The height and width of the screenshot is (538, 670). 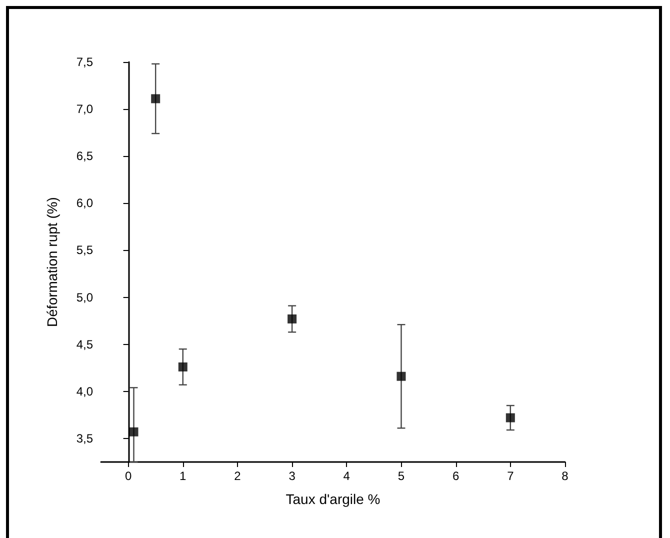 What do you see at coordinates (85, 391) in the screenshot?
I see `y-tick-label: 4,0` at bounding box center [85, 391].